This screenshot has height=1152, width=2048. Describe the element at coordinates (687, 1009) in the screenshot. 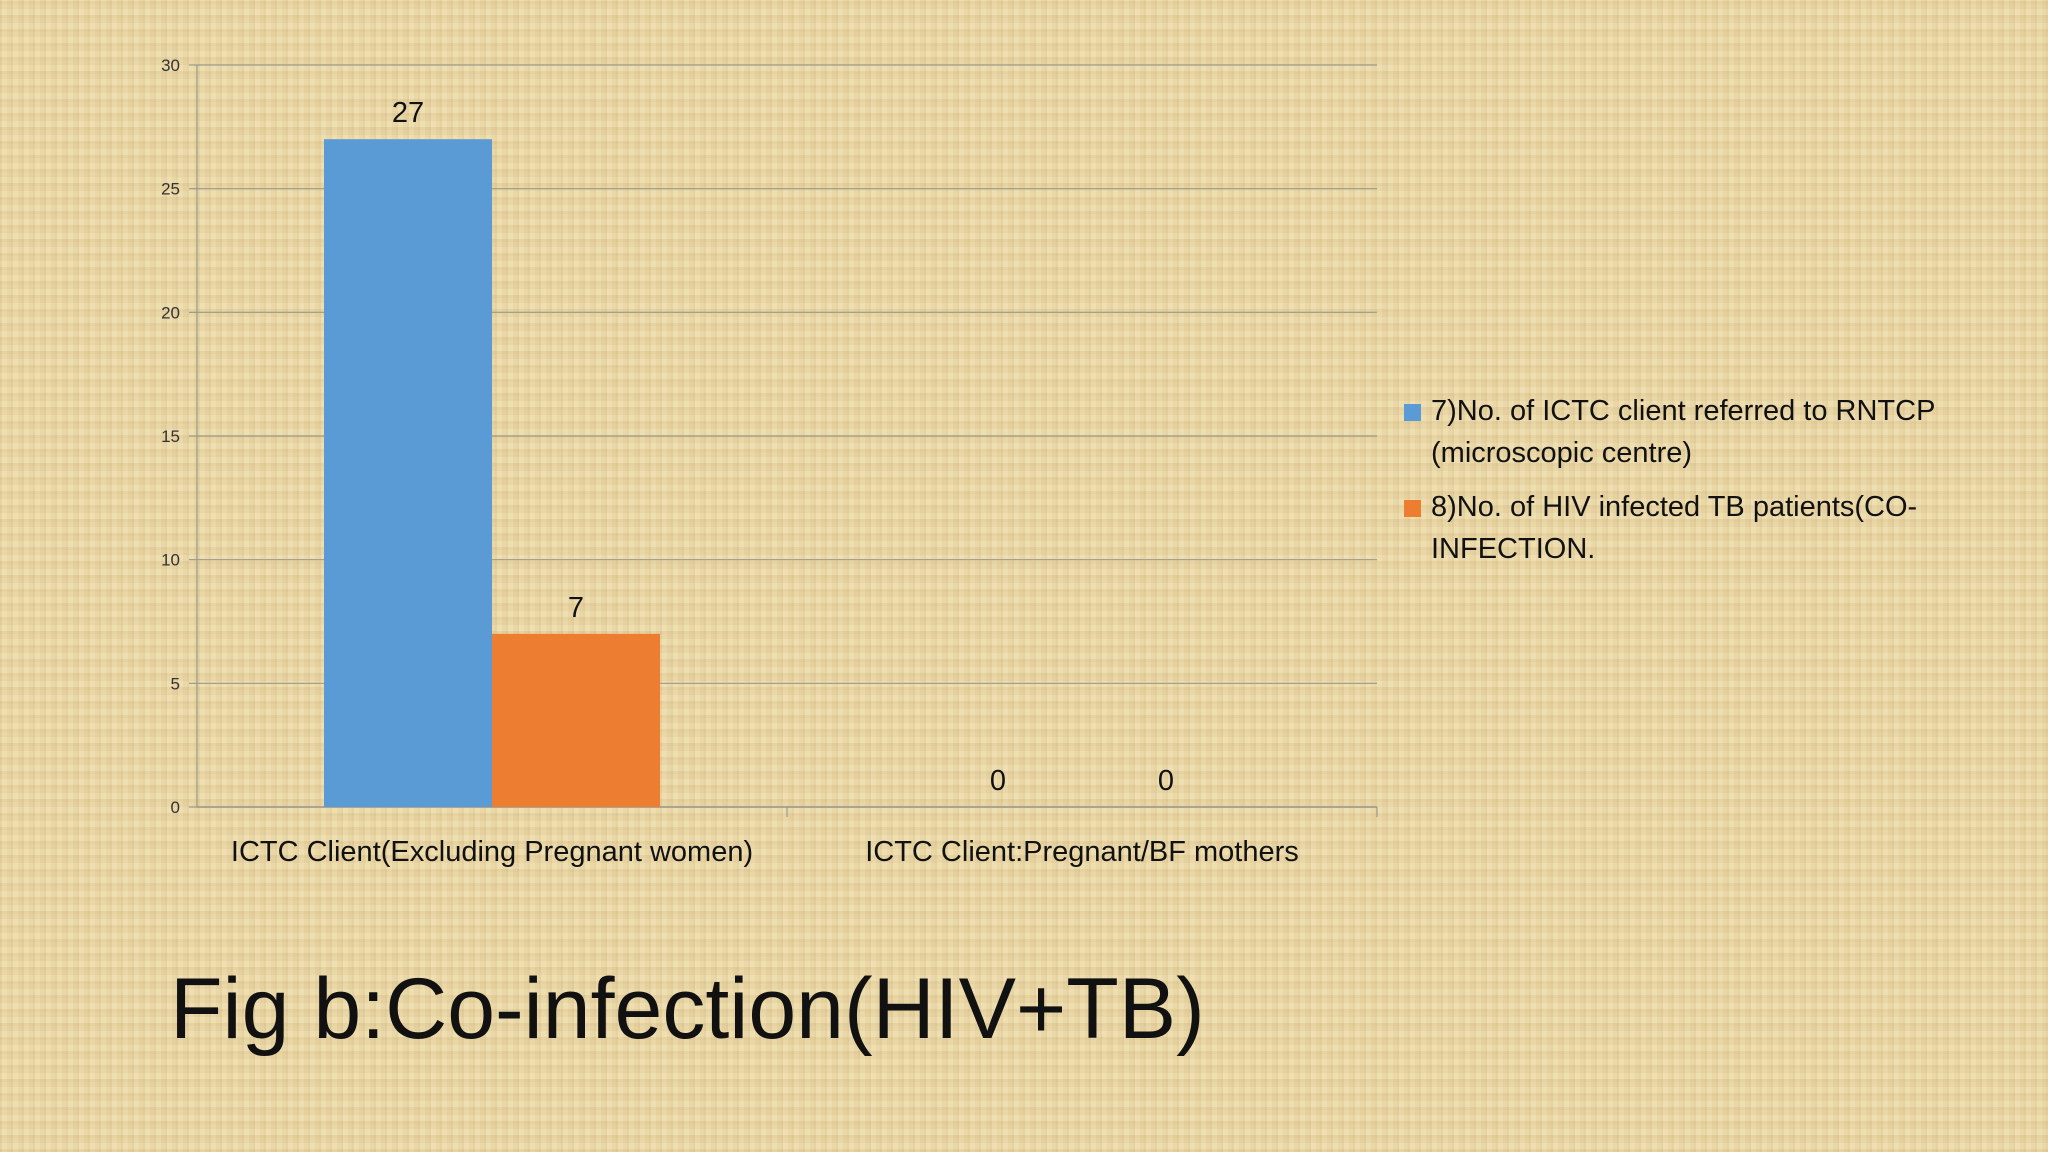

I see `figure-caption: Fig b:Co-infection(HIV+TB)` at that location.